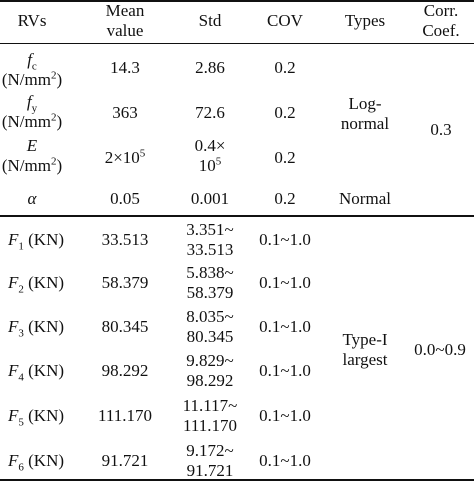 This screenshot has width=474, height=481. I want to click on rv-f3: F3 (KN), so click(36, 328).